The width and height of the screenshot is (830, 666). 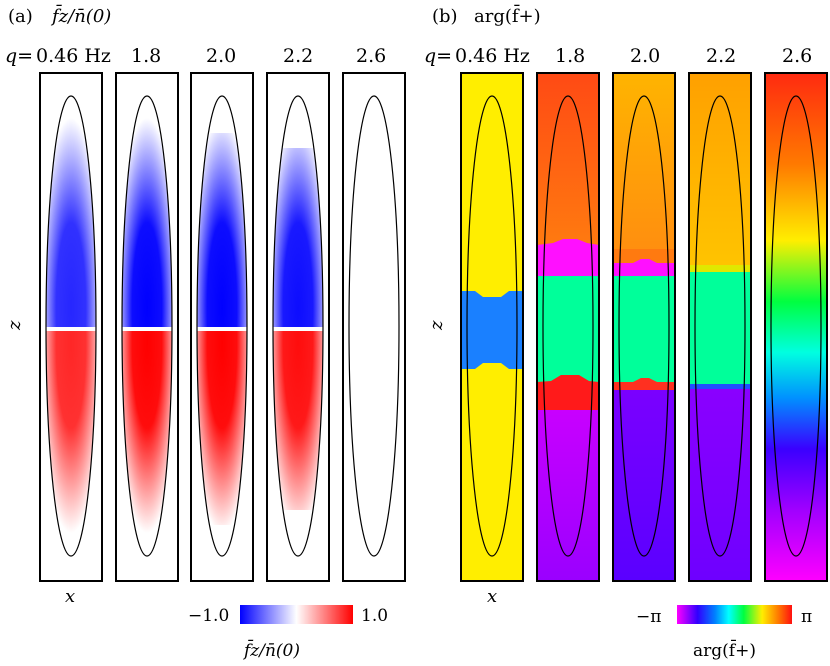 What do you see at coordinates (724, 649) in the screenshot?
I see `colorbar-b-title: arg(f̄+)` at bounding box center [724, 649].